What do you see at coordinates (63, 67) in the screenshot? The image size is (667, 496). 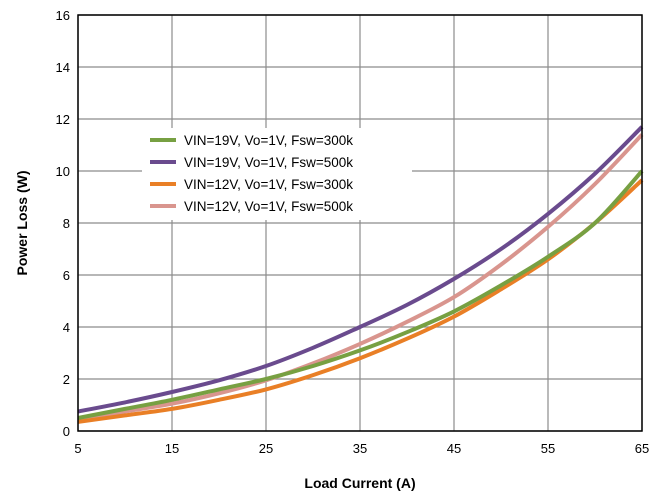 I see `y-tick-label: 14` at bounding box center [63, 67].